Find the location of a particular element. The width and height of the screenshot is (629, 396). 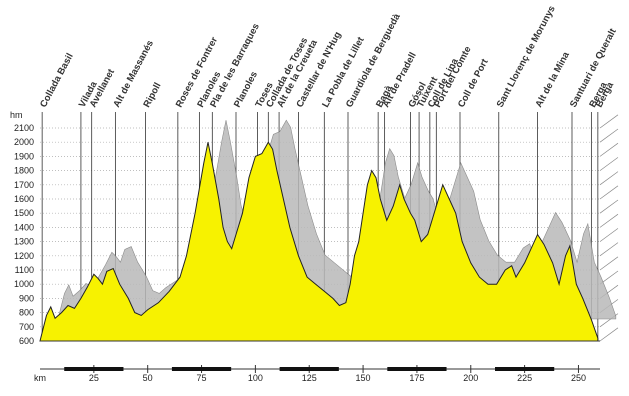

x-tick-label: 75 is located at coordinates (202, 378).